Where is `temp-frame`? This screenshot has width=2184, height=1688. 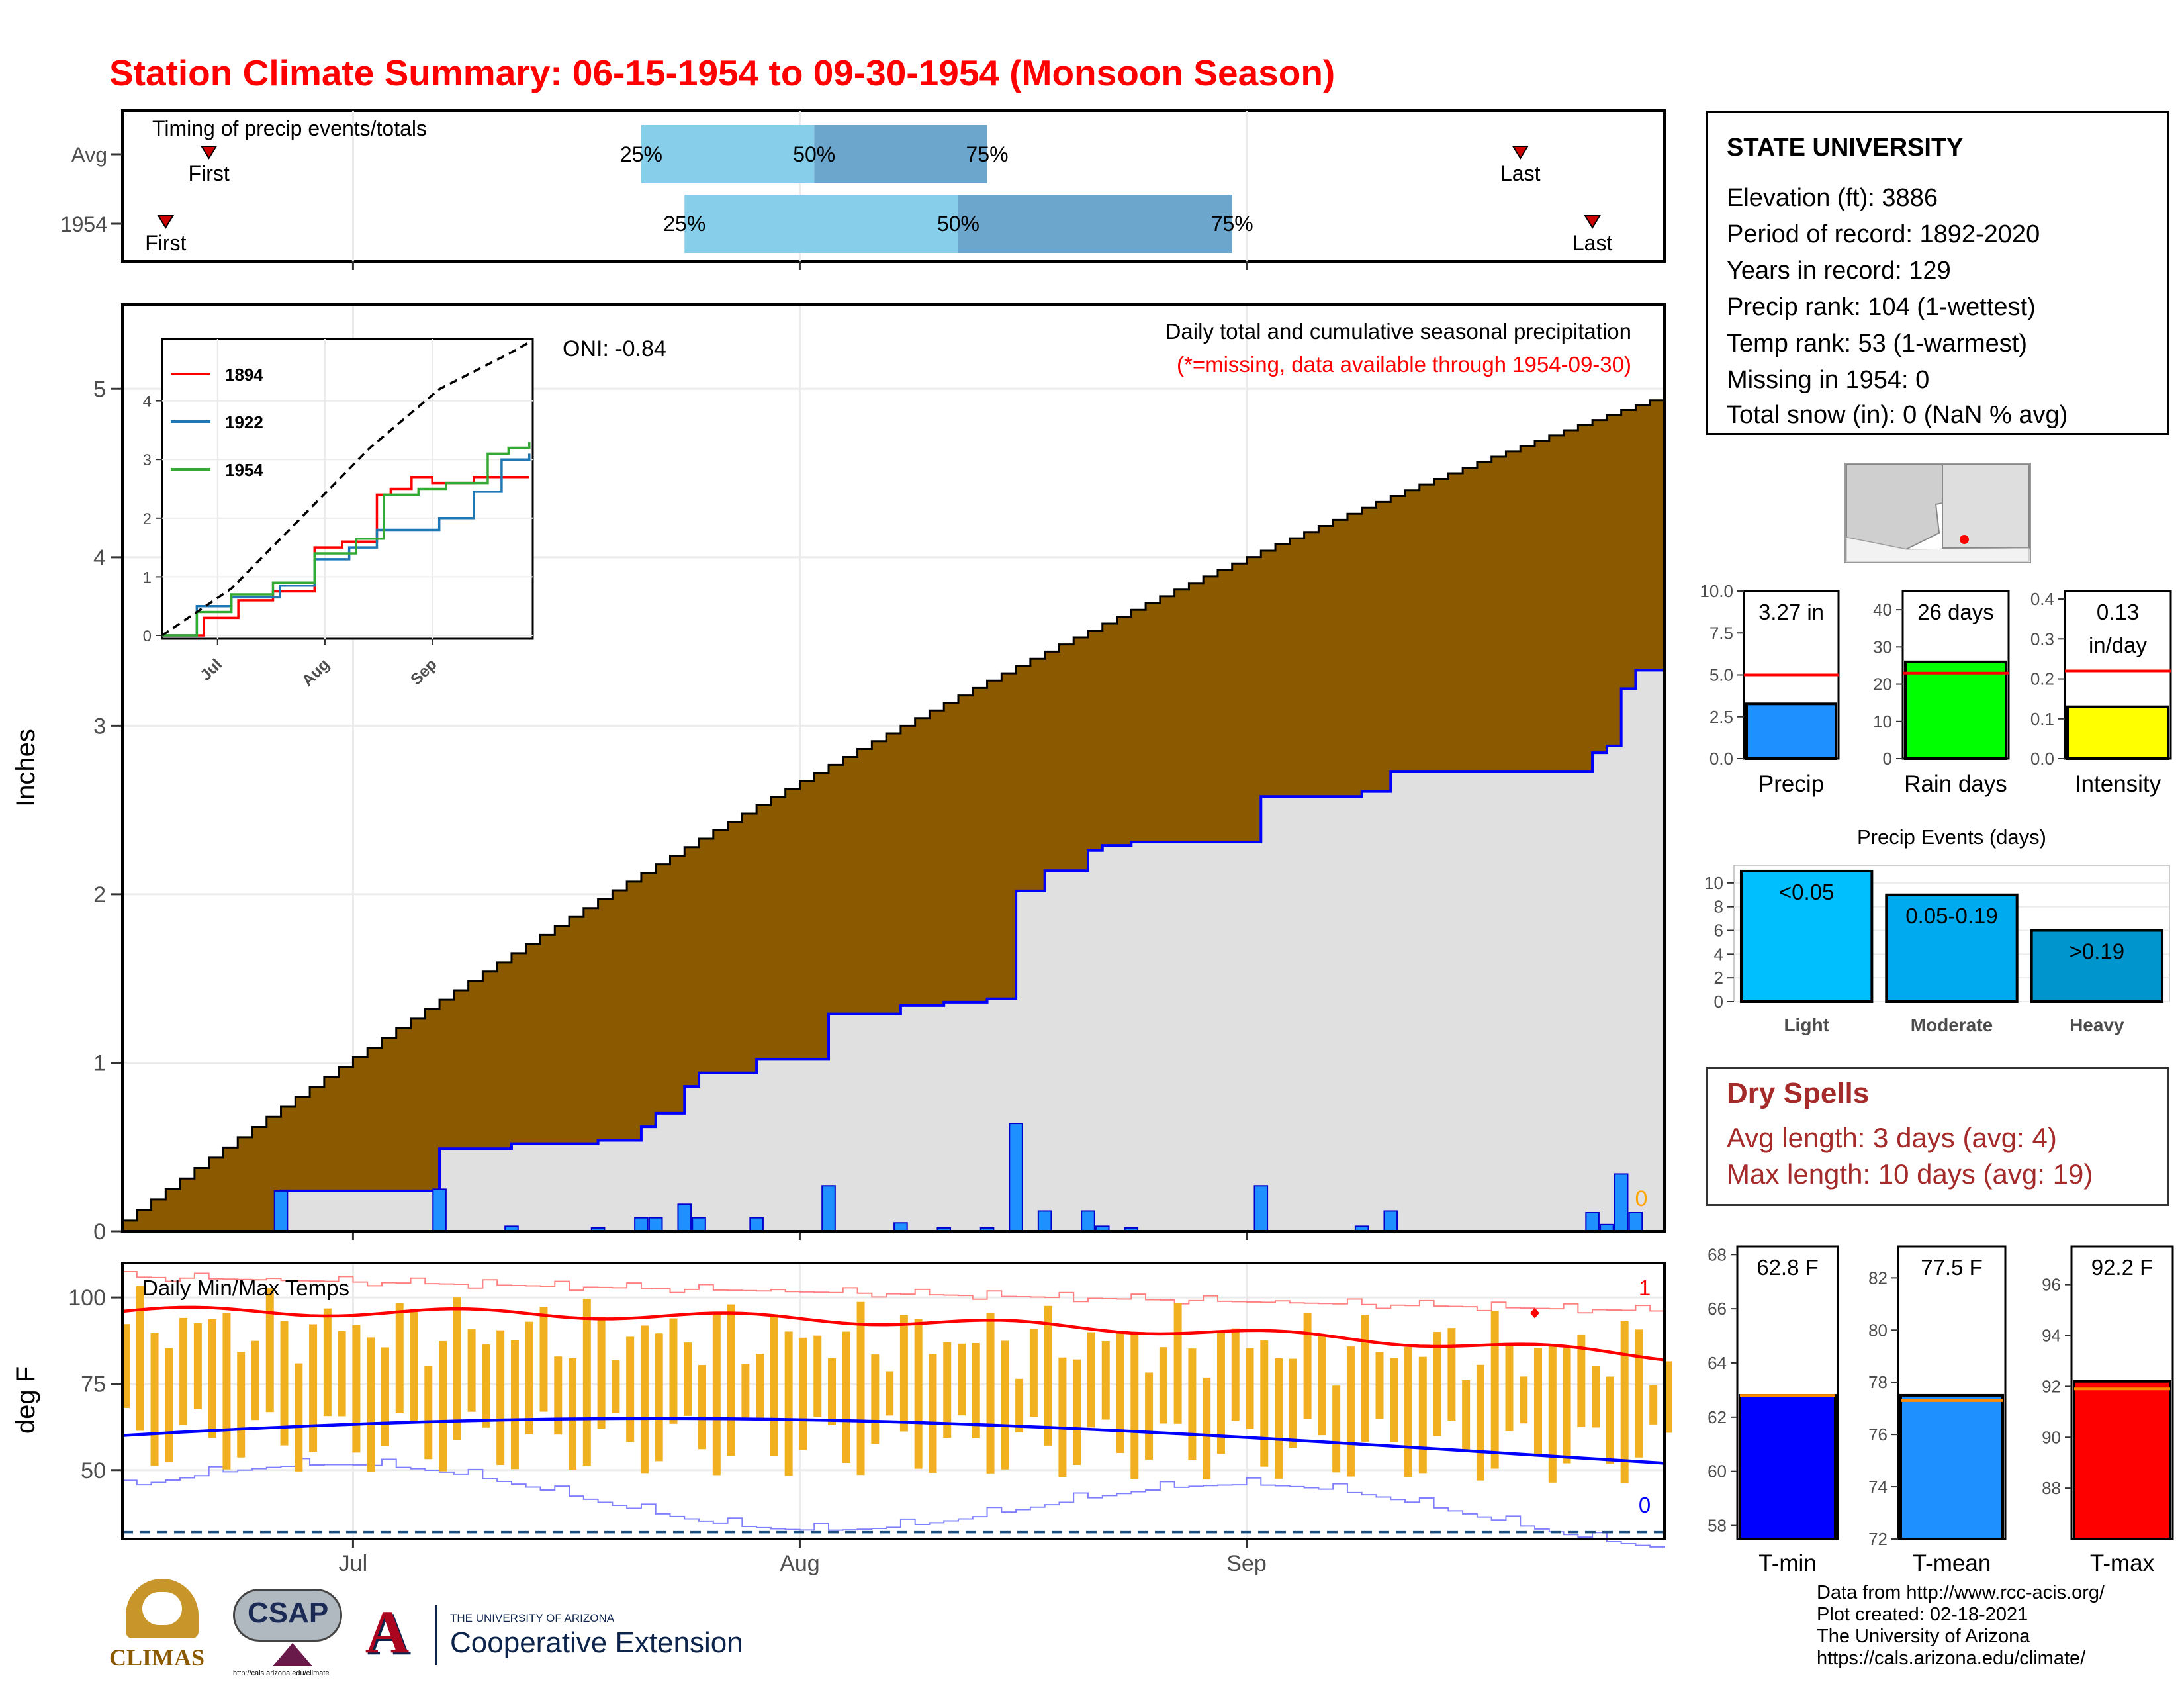
temp-frame is located at coordinates (893, 1401).